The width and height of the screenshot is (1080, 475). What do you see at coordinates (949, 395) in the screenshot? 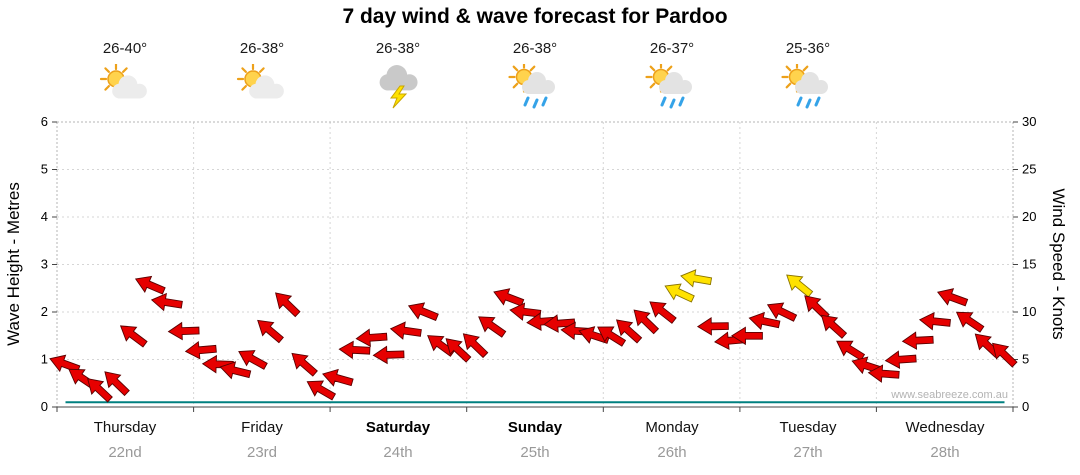
I see `watermark: www.seabreeze.com.au` at bounding box center [949, 395].